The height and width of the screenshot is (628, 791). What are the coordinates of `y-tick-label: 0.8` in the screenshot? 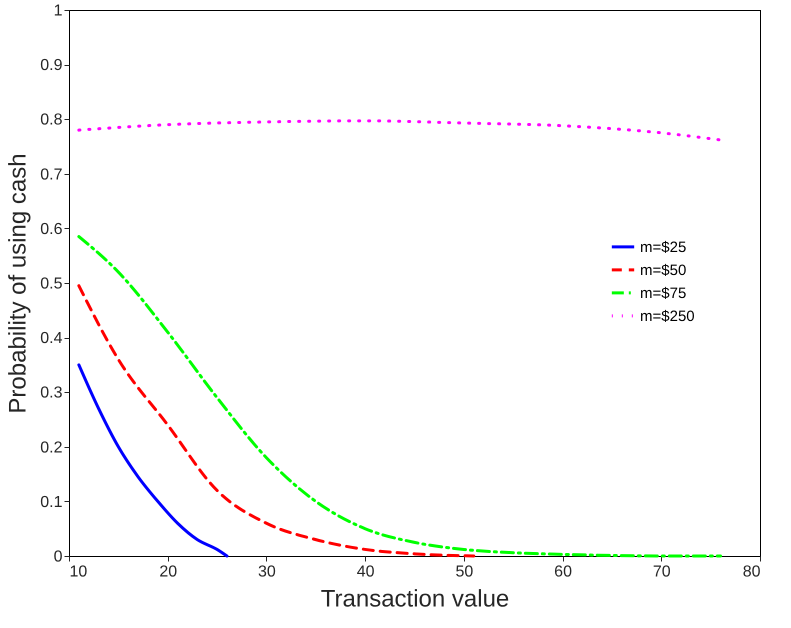 It's located at (51, 120).